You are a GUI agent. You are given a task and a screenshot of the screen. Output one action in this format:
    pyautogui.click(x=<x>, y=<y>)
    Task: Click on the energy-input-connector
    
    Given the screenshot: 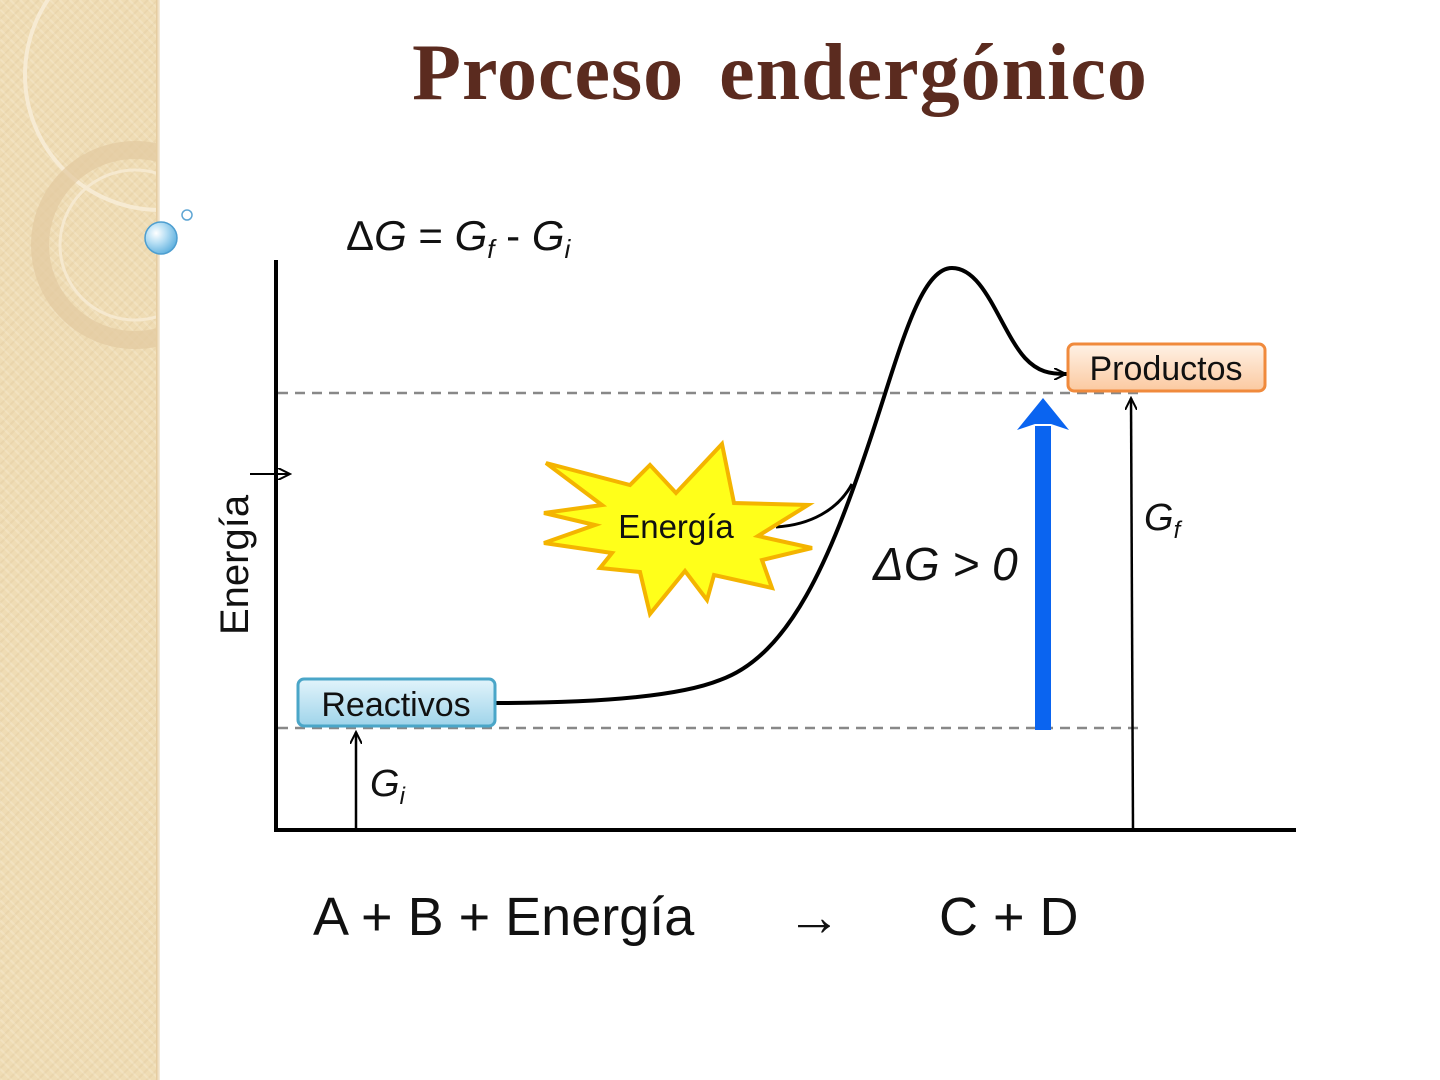 What is the action you would take?
    pyautogui.click(x=814, y=506)
    